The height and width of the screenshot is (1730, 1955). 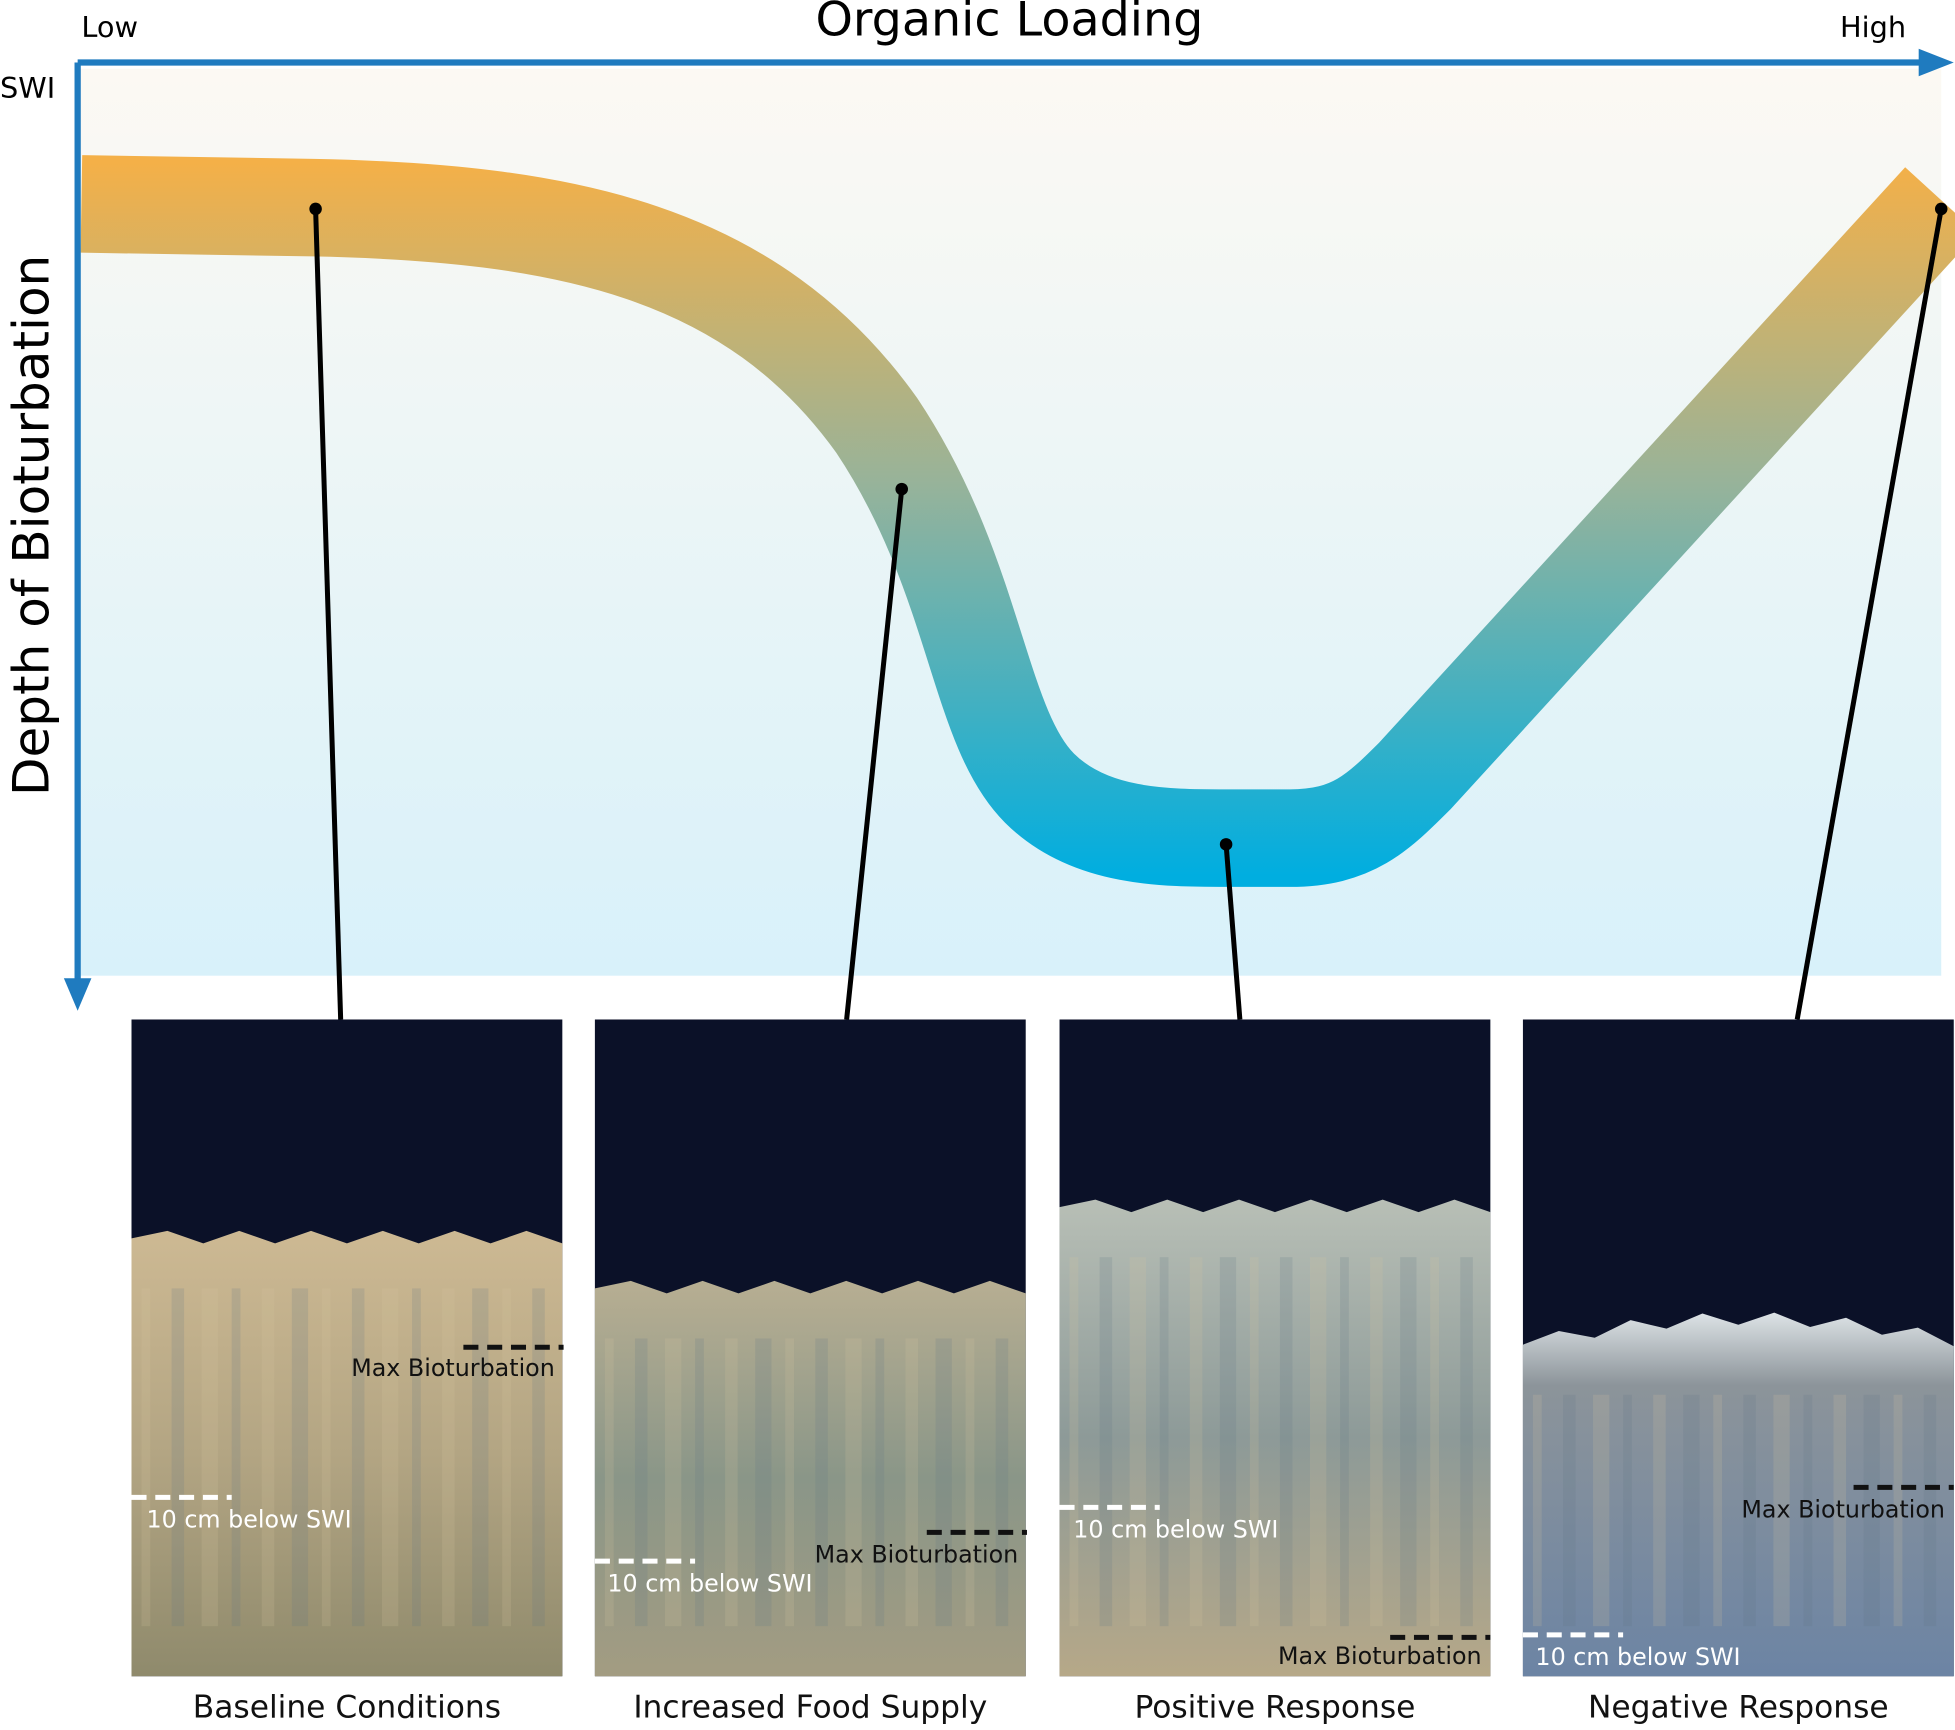 I want to click on y-label: Depth of Bioturbation, so click(x=32, y=525).